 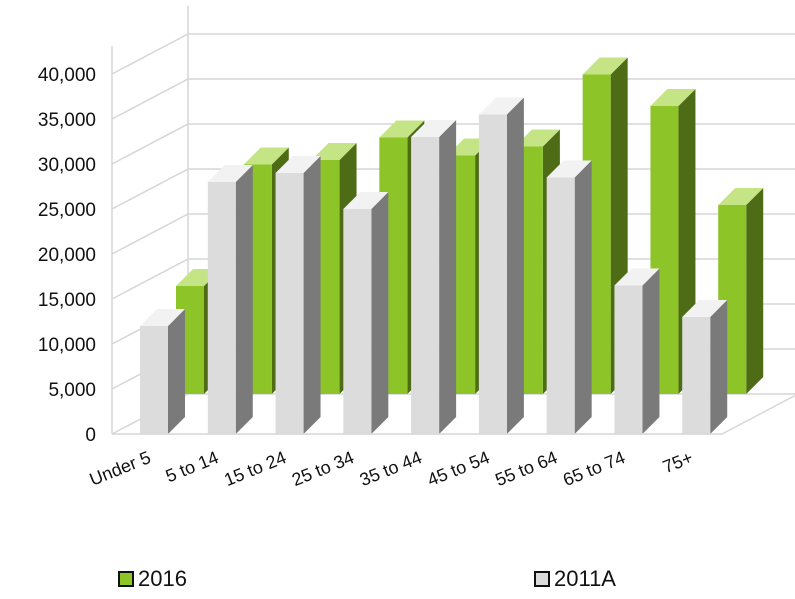 I want to click on legend-swatch-2016, so click(x=126, y=579).